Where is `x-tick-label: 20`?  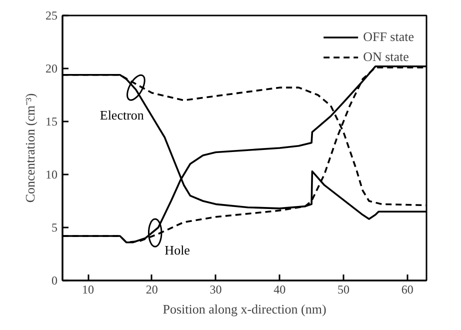 x-tick-label: 20 is located at coordinates (152, 289).